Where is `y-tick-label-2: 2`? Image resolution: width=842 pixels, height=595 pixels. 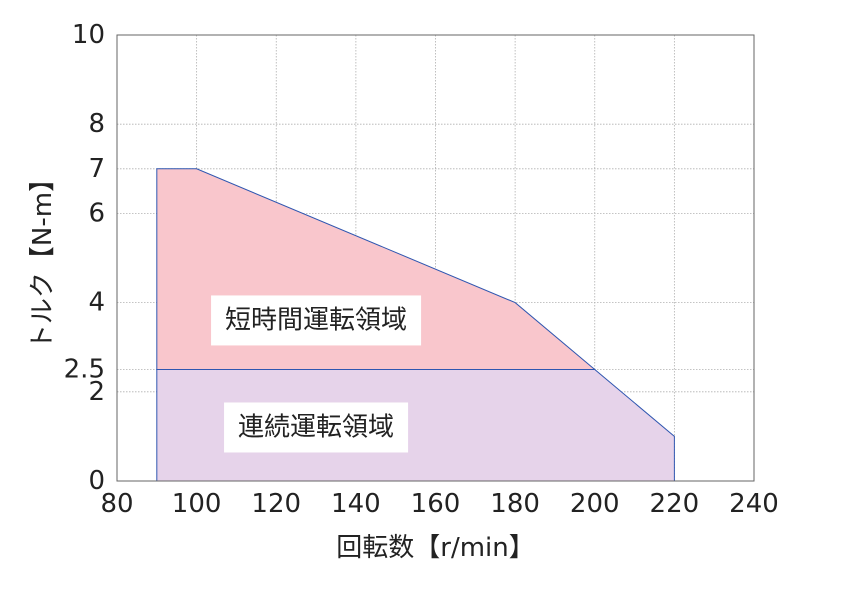
y-tick-label-2: 2 is located at coordinates (96, 392).